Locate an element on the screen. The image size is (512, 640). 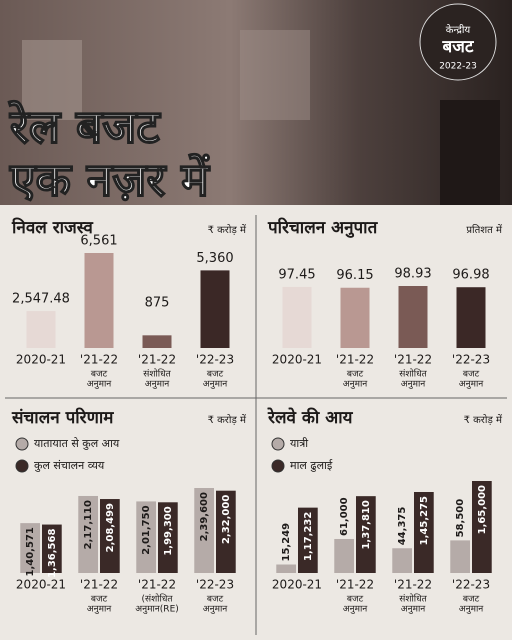
value-label: 1,40,571 is located at coordinates (30, 551).